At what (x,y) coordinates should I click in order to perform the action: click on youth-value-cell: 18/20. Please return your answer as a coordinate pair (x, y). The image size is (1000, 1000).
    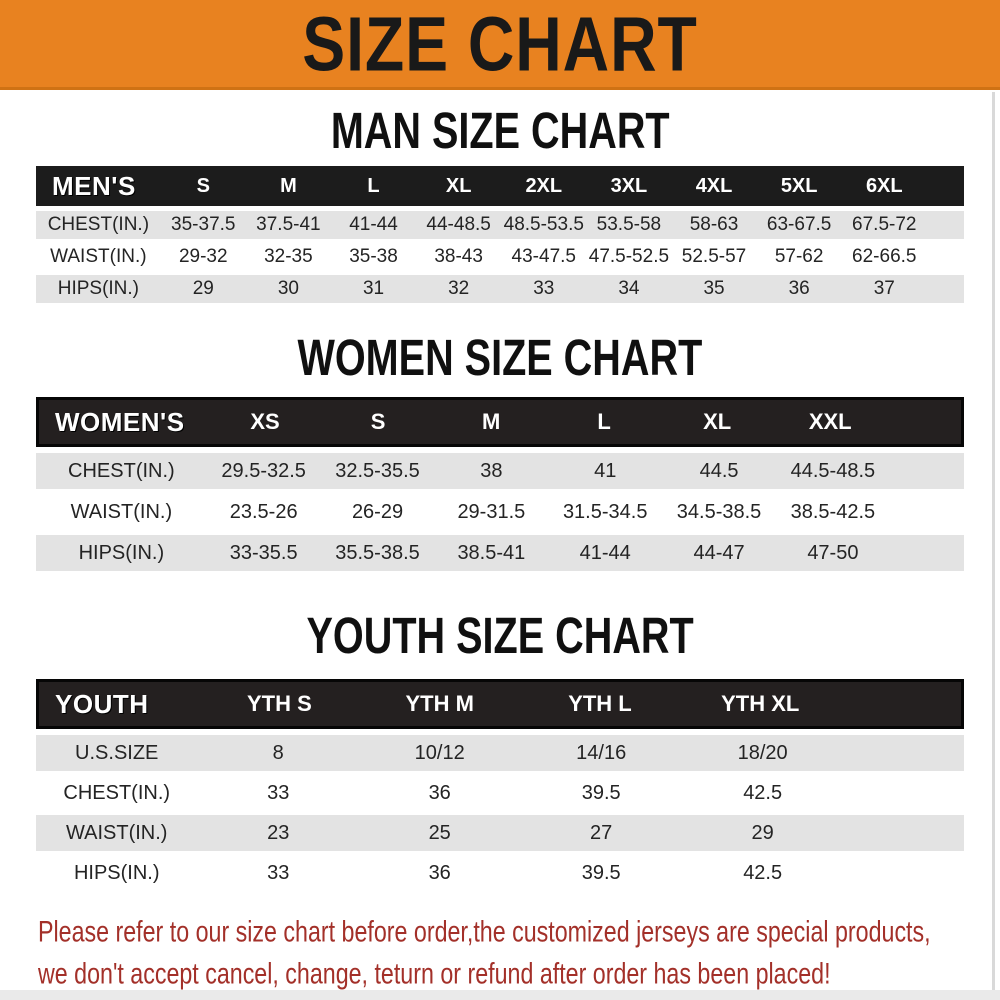
    Looking at the image, I should click on (762, 752).